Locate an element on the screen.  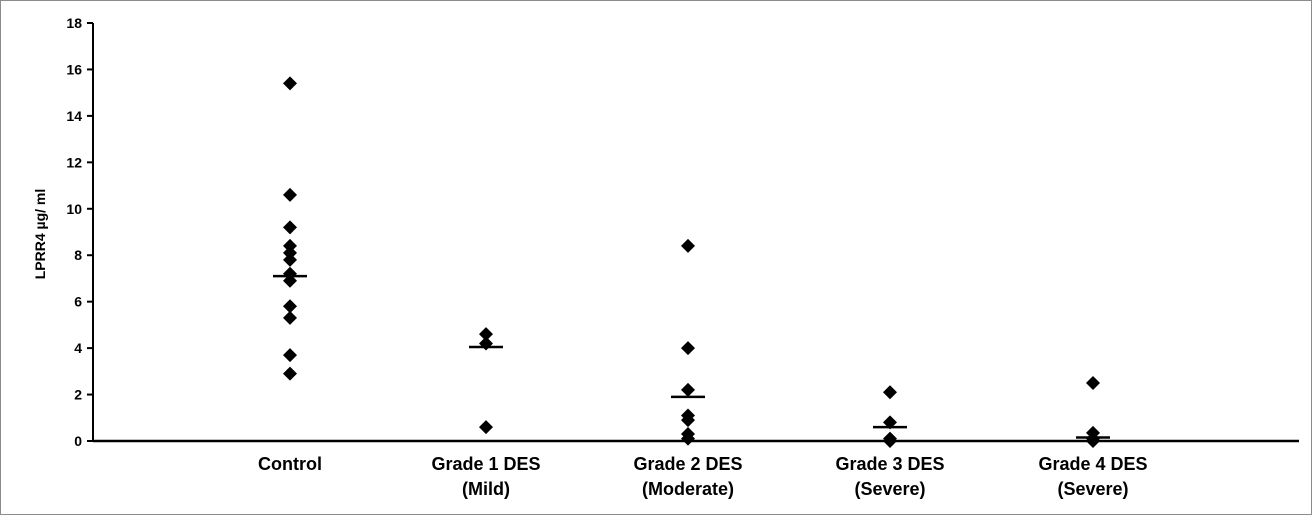
y-axis-title: LPRR4 µg/ ml is located at coordinates (40, 234).